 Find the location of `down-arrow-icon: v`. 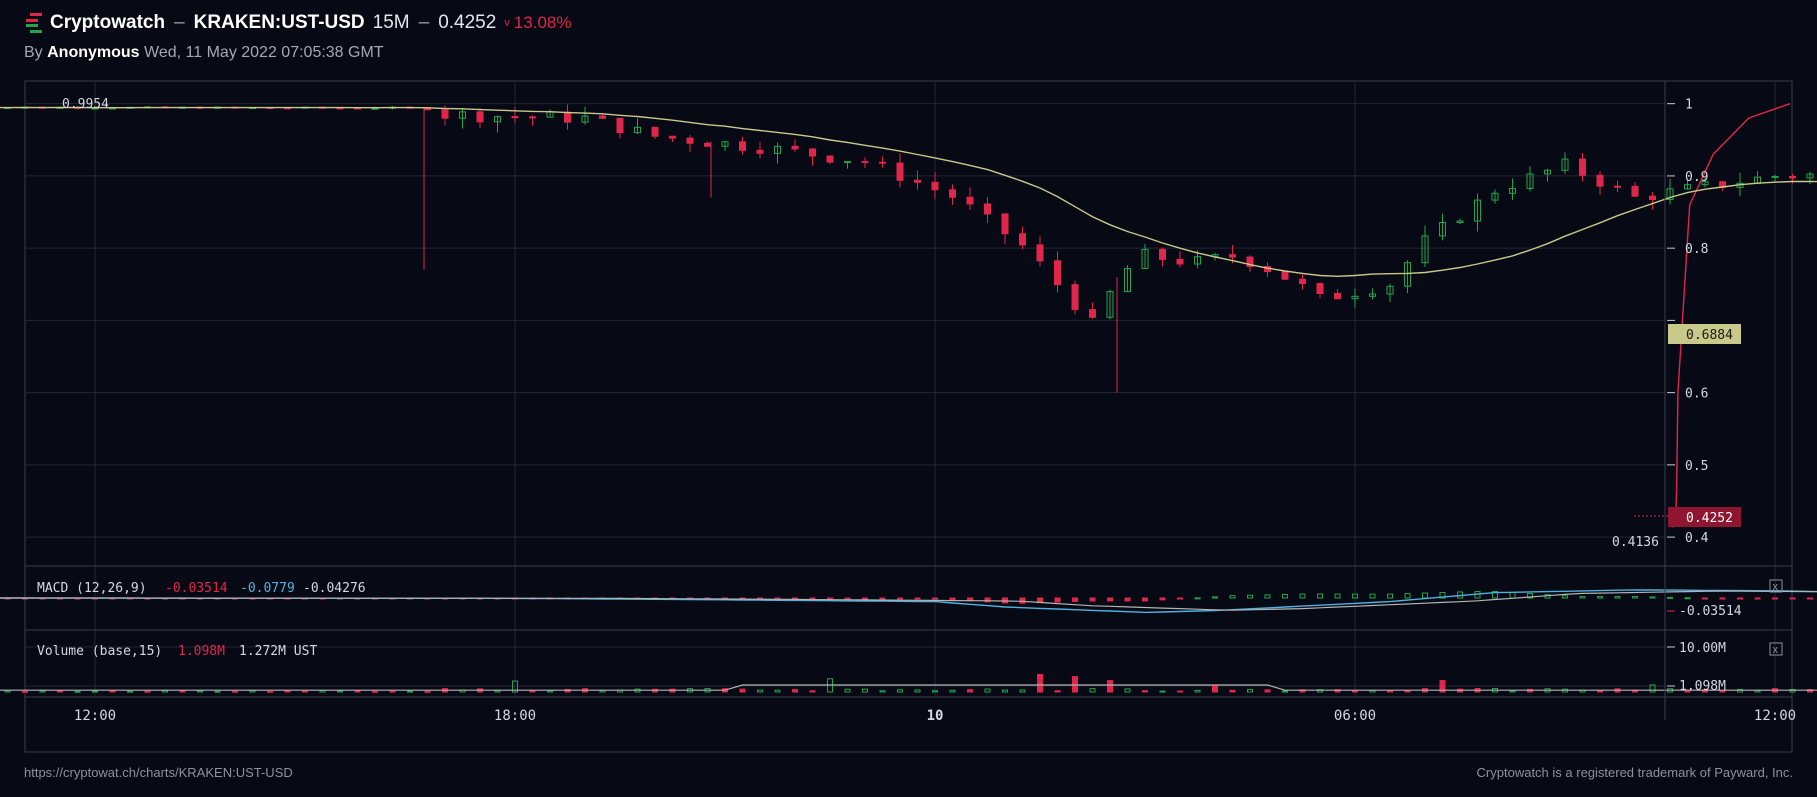

down-arrow-icon: v is located at coordinates (507, 23).